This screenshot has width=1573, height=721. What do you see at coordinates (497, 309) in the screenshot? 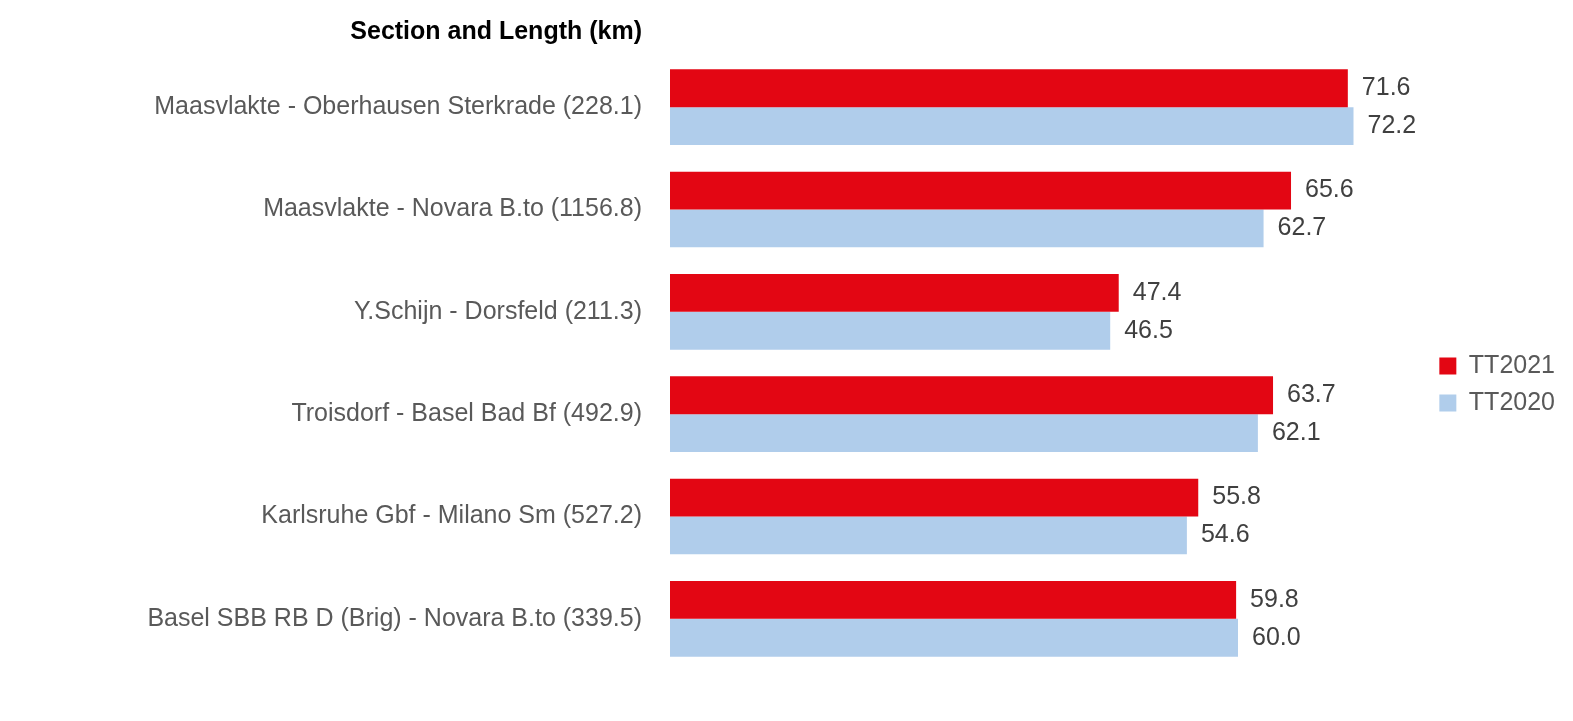
I see `y-tick-label: Y.Schijn - Dorsfeld (211.3)` at bounding box center [497, 309].